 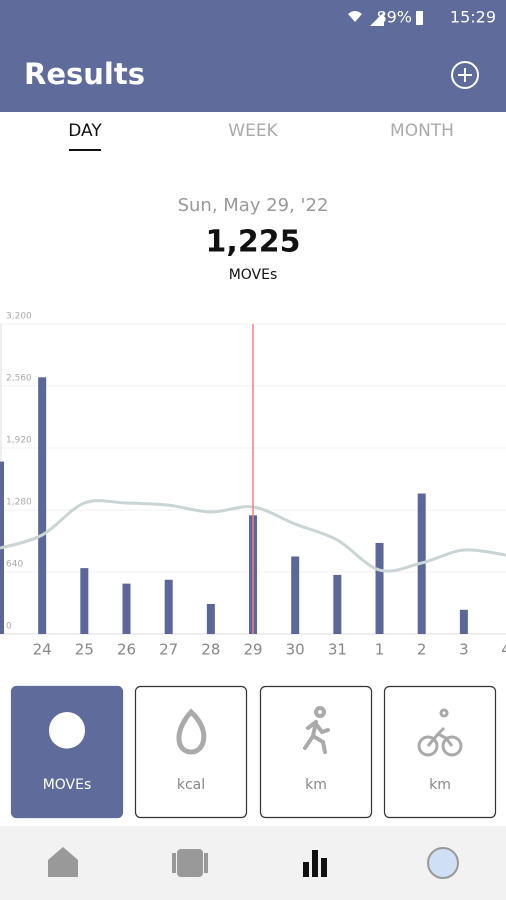 I want to click on app-bar, so click(x=253, y=56).